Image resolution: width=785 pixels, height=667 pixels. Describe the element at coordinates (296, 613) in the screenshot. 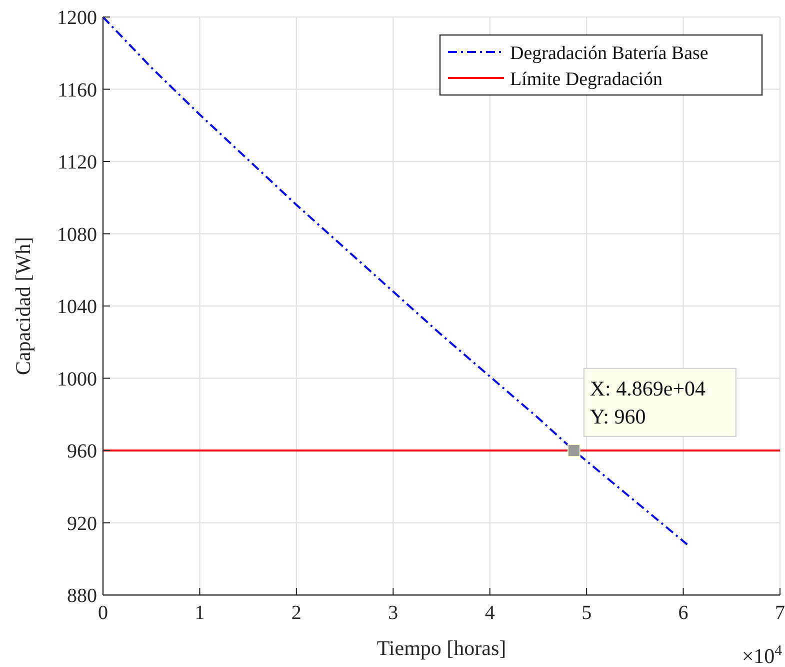

I see `x-tick-label: 2` at that location.